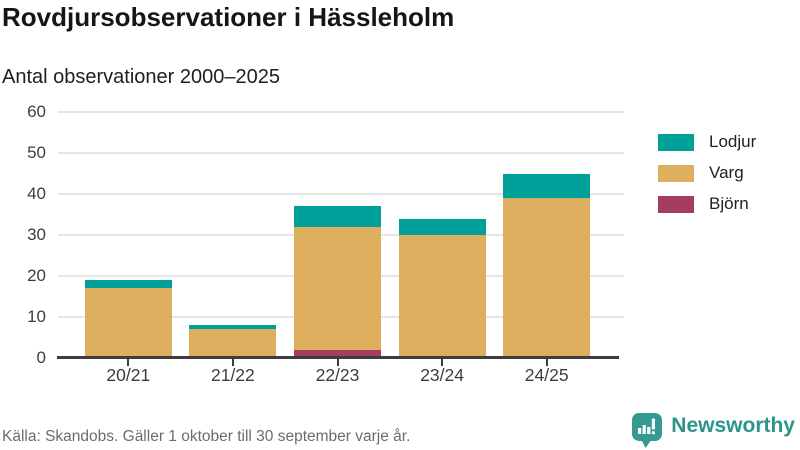 Image resolution: width=800 pixels, height=450 pixels. I want to click on x-axis-line, so click(338, 357).